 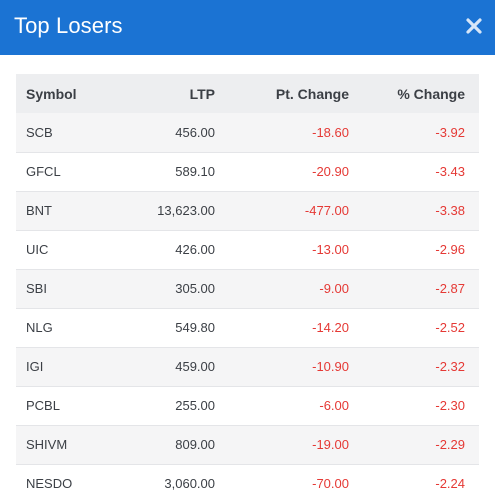 What do you see at coordinates (195, 405) in the screenshot?
I see `cell-ltp: 255.00` at bounding box center [195, 405].